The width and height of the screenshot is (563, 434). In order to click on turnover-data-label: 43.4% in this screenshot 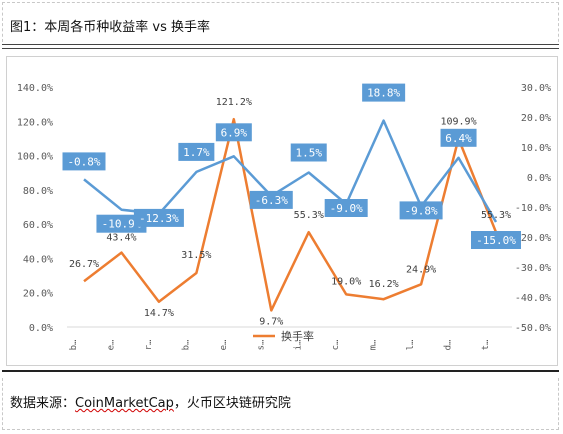, I will do `click(121, 238)`.